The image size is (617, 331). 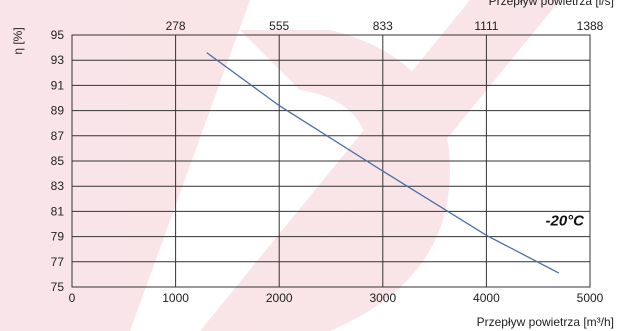 I want to click on y-tick-label: 85, so click(x=58, y=161).